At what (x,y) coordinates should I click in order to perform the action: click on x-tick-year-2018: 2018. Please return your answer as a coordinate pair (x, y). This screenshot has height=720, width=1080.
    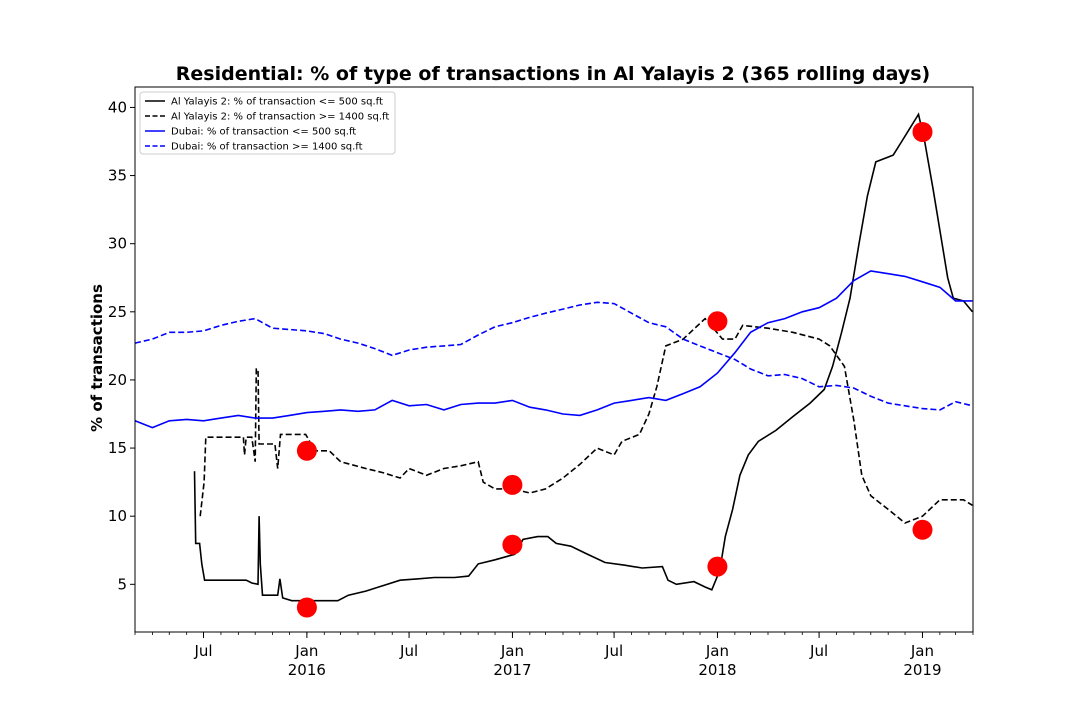
    Looking at the image, I should click on (717, 670).